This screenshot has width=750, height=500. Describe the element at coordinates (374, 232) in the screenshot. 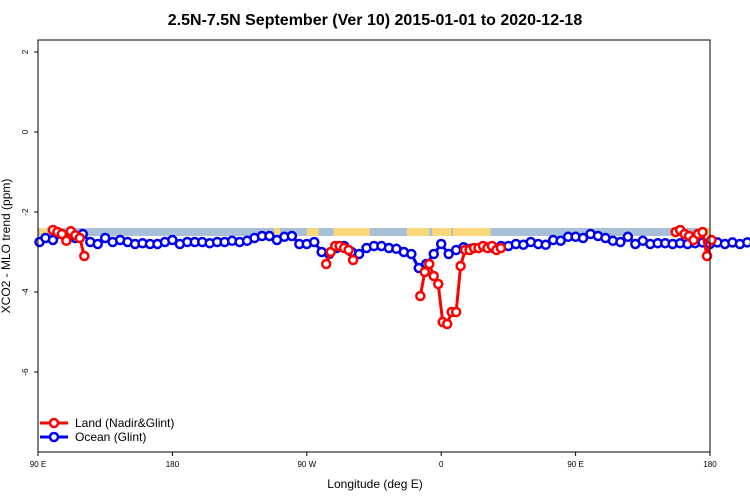

I see `ocean-mask-band` at that location.